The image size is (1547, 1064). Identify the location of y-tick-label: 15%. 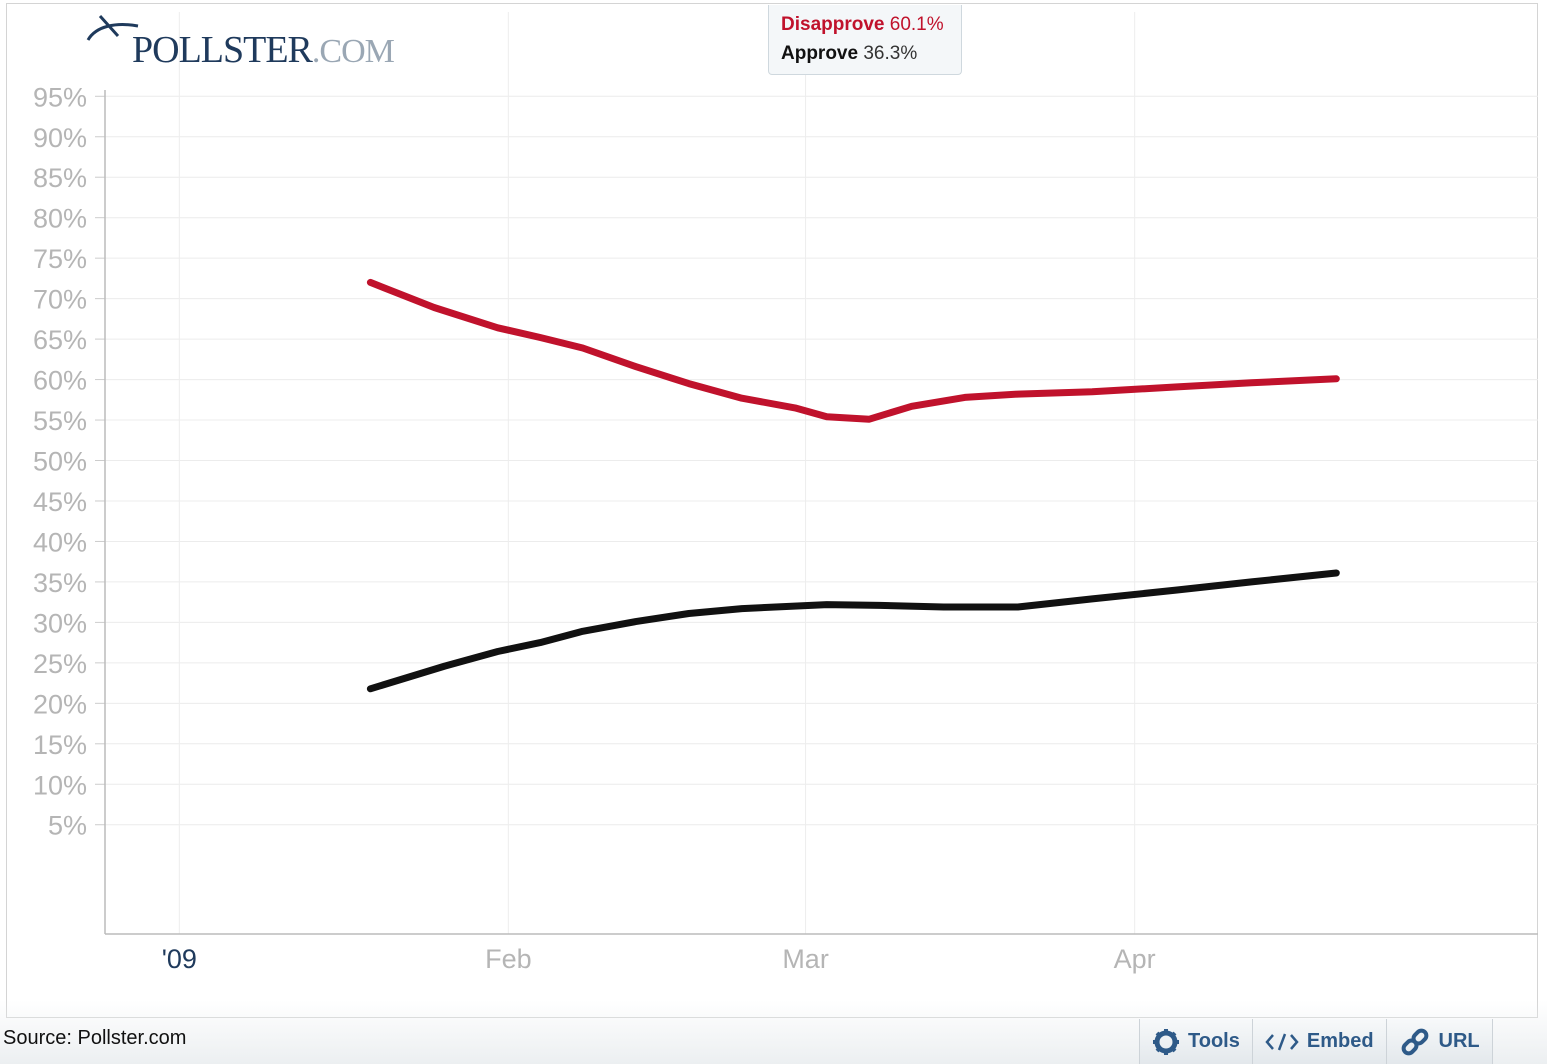
(60, 745).